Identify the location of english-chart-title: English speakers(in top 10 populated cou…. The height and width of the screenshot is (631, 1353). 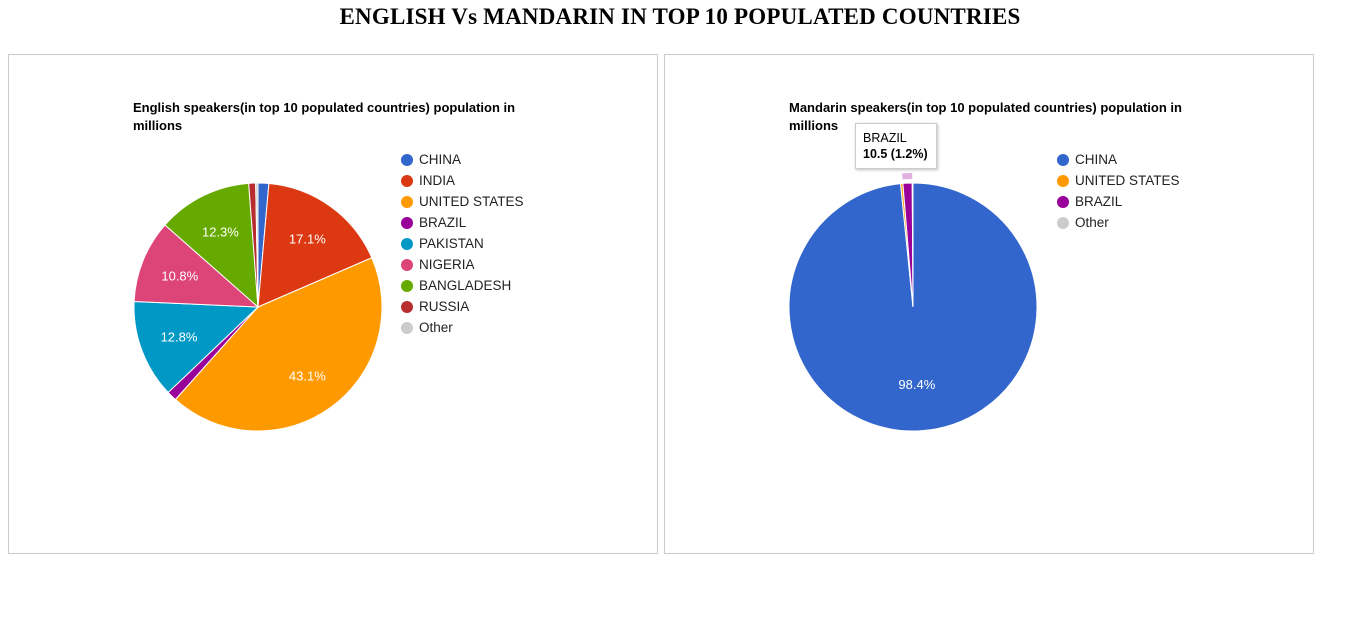
(324, 116).